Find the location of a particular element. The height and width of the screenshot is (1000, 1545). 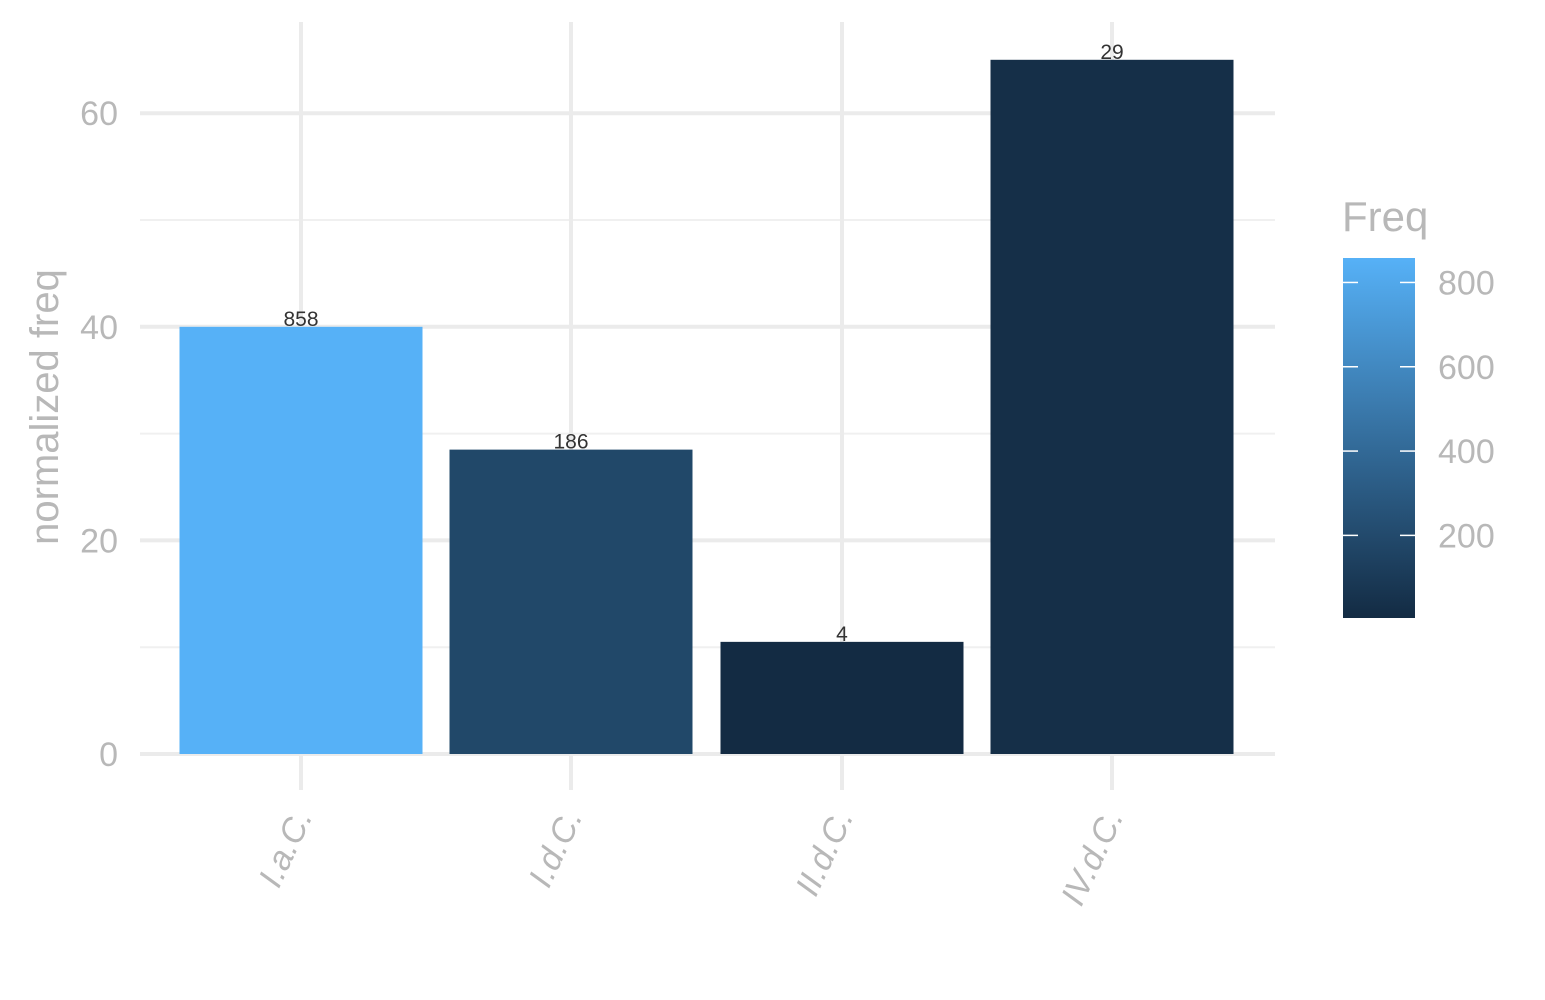

y-tick-label: 0 is located at coordinates (108, 755).